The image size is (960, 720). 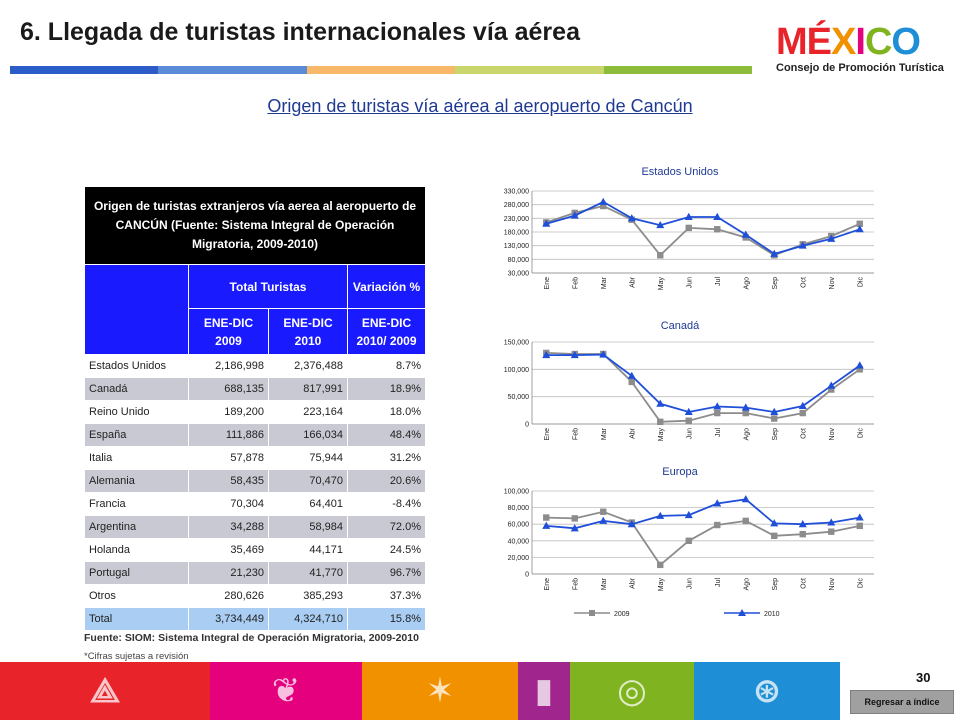 What do you see at coordinates (255, 481) in the screenshot?
I see `table-row: Alemania 58,435 70,470 20.6%` at bounding box center [255, 481].